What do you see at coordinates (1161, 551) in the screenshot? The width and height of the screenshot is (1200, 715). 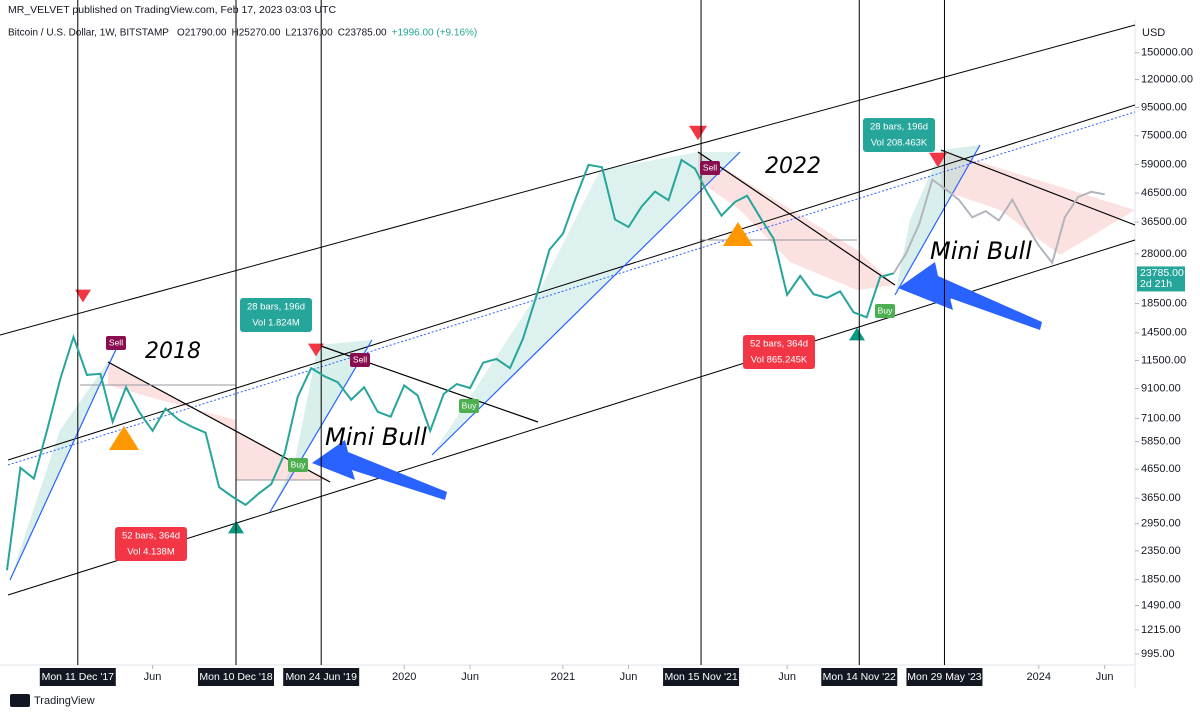 I see `y-tick-label: 2350.00` at bounding box center [1161, 551].